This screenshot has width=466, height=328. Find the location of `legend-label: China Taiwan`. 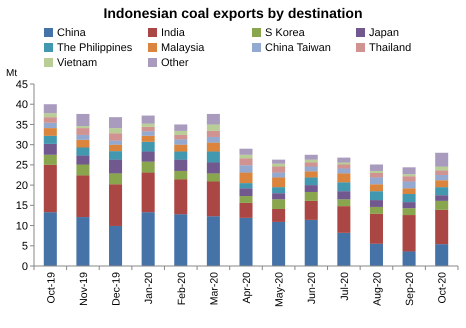

legend-label: China Taiwan is located at coordinates (298, 48).